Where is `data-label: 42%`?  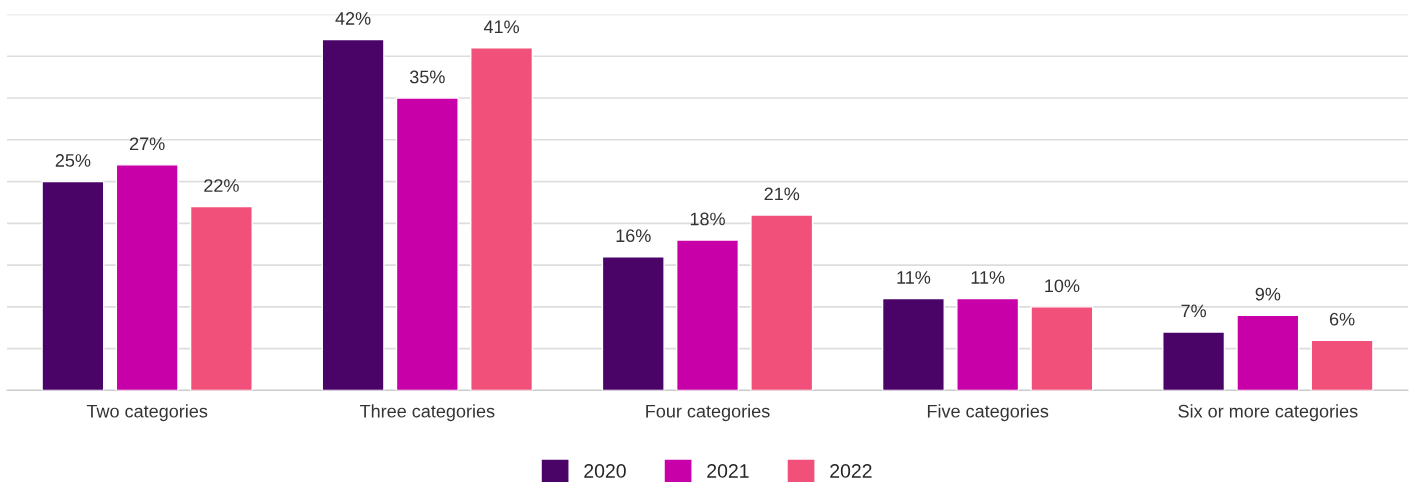
data-label: 42% is located at coordinates (353, 18).